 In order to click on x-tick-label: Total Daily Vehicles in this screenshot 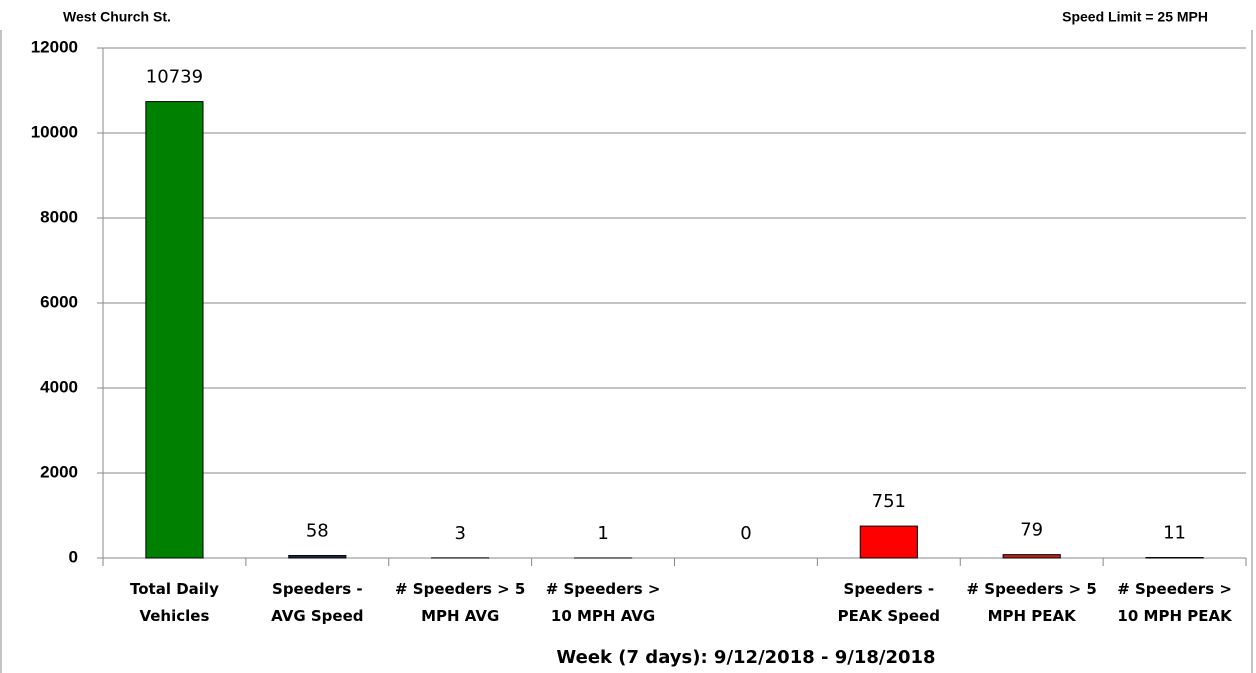, I will do `click(174, 602)`.